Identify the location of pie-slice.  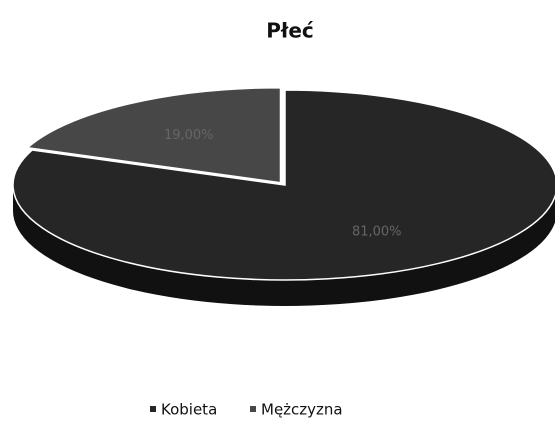
(153, 135).